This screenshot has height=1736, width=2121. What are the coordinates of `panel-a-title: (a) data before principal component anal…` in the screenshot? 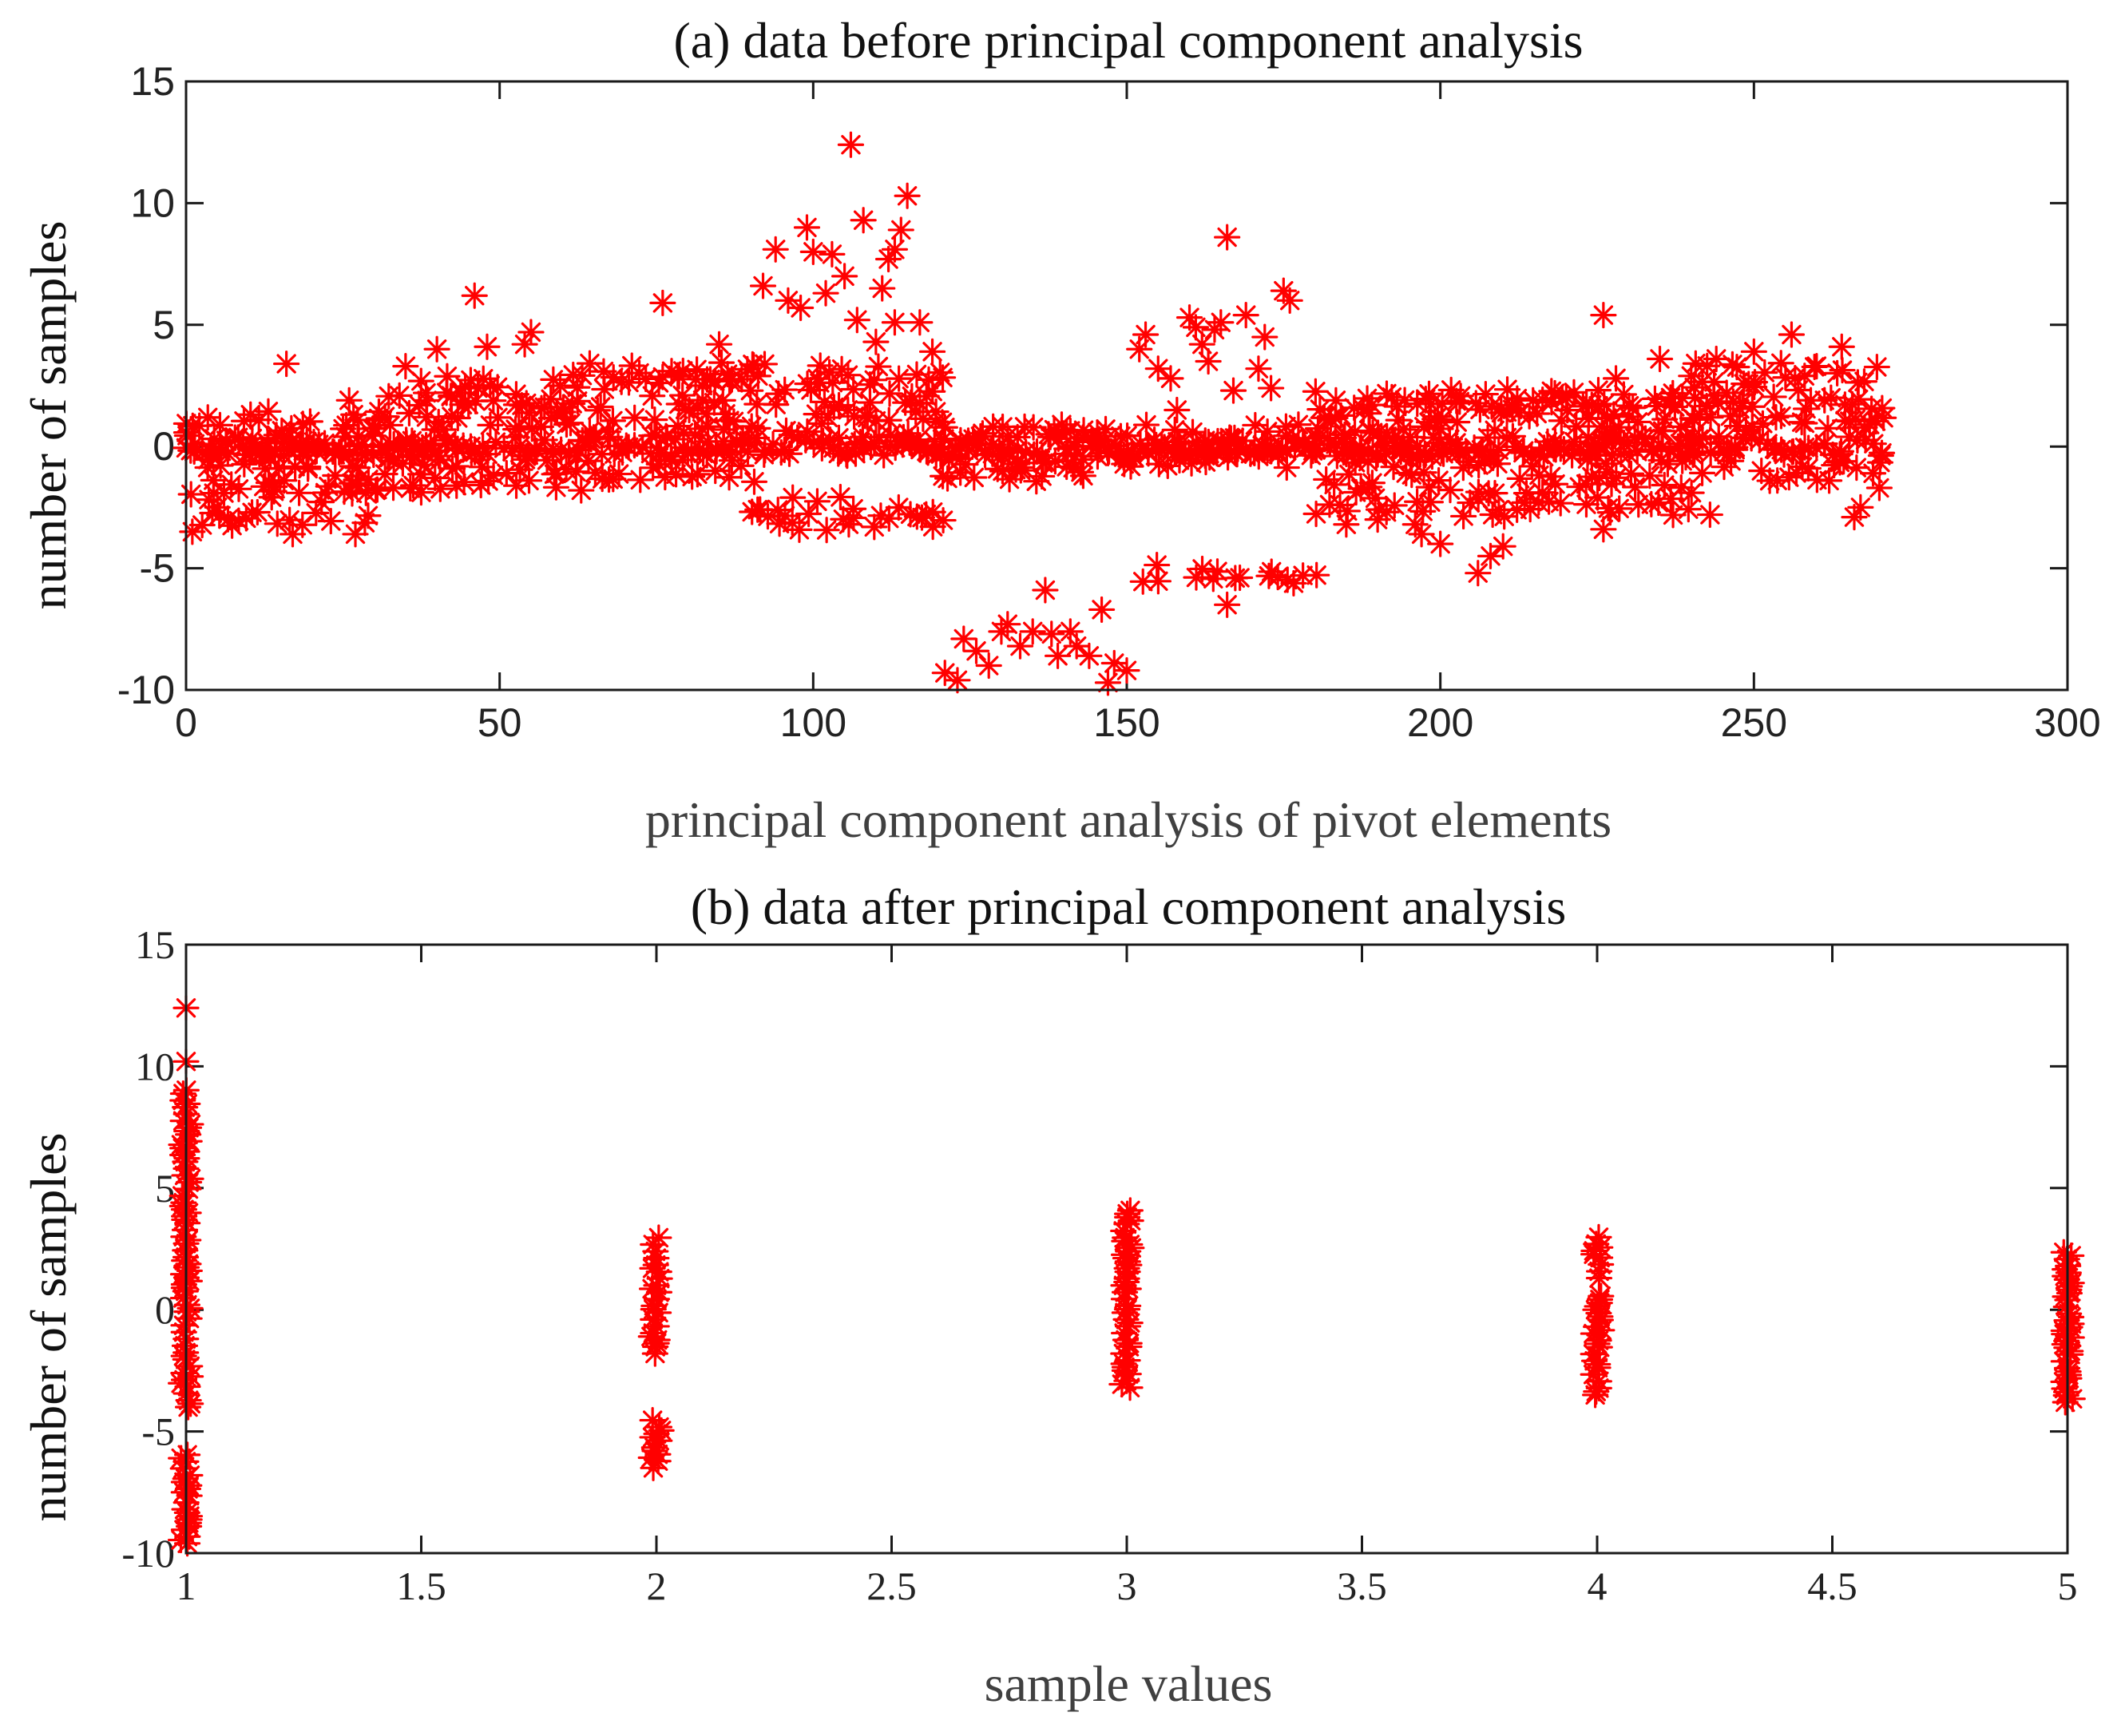 It's located at (1128, 40).